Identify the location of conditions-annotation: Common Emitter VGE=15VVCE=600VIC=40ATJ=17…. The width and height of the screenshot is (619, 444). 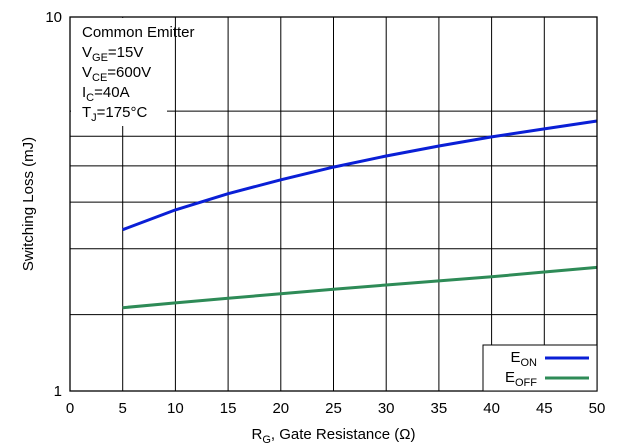
(138, 74).